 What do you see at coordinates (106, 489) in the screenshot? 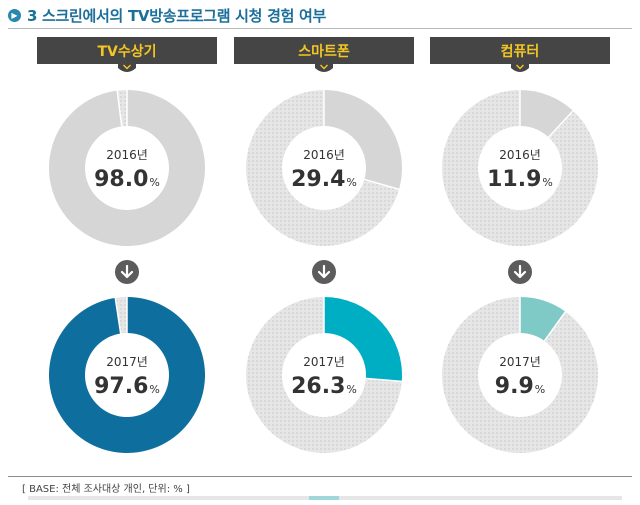
I see `base-note: [ BASE: 전체 조사대상 개인, 단위: % ]` at bounding box center [106, 489].